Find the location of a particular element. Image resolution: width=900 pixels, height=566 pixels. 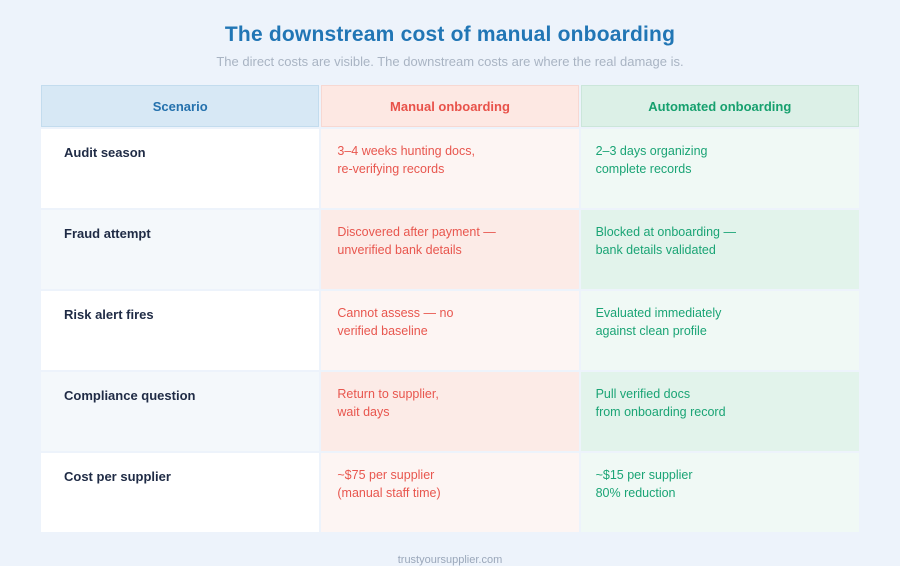

cell-line: Discovered after payment — is located at coordinates (416, 232).